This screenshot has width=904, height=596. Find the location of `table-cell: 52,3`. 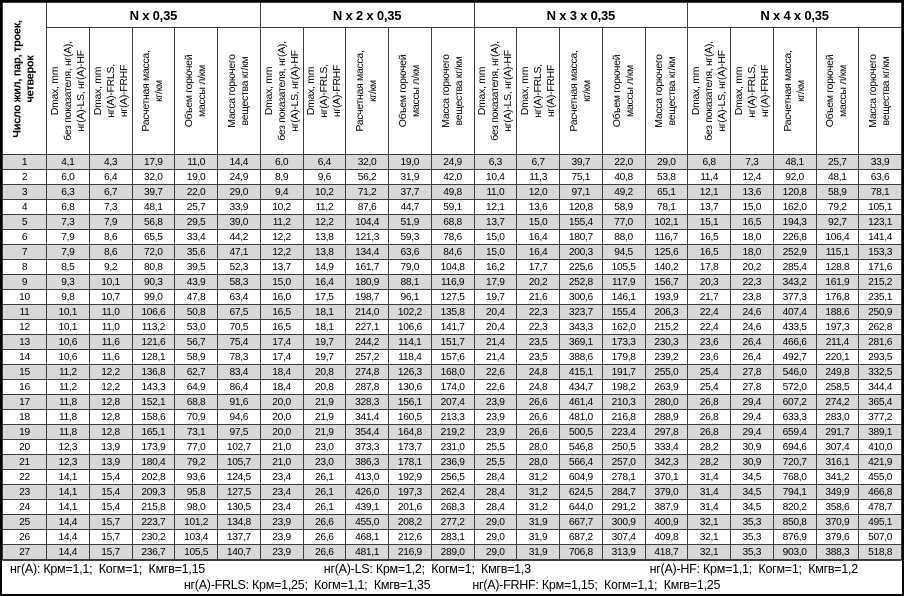

table-cell: 52,3 is located at coordinates (239, 267).